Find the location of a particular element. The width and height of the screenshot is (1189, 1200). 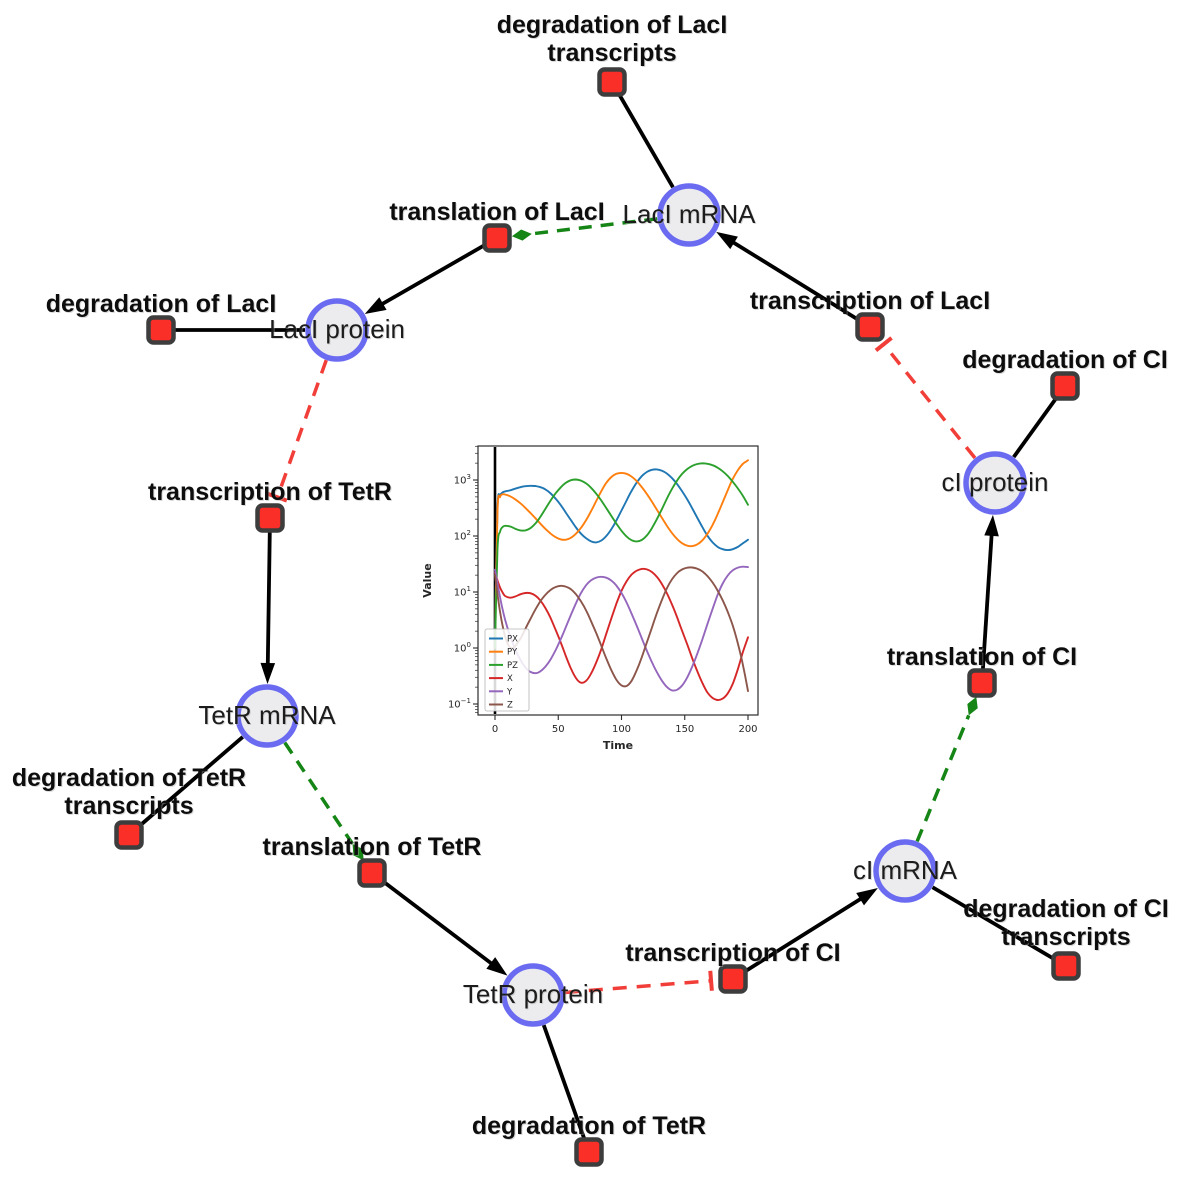

species-node-laci-mrna is located at coordinates (689, 215).